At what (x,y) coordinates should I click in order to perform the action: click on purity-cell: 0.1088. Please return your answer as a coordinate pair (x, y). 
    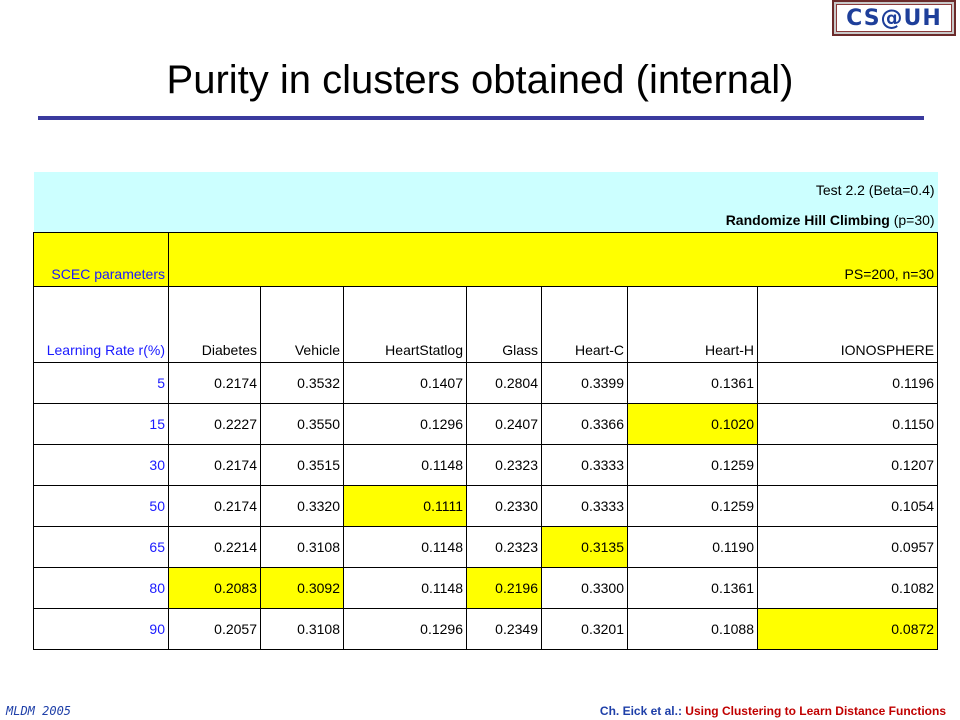
    Looking at the image, I should click on (692, 628).